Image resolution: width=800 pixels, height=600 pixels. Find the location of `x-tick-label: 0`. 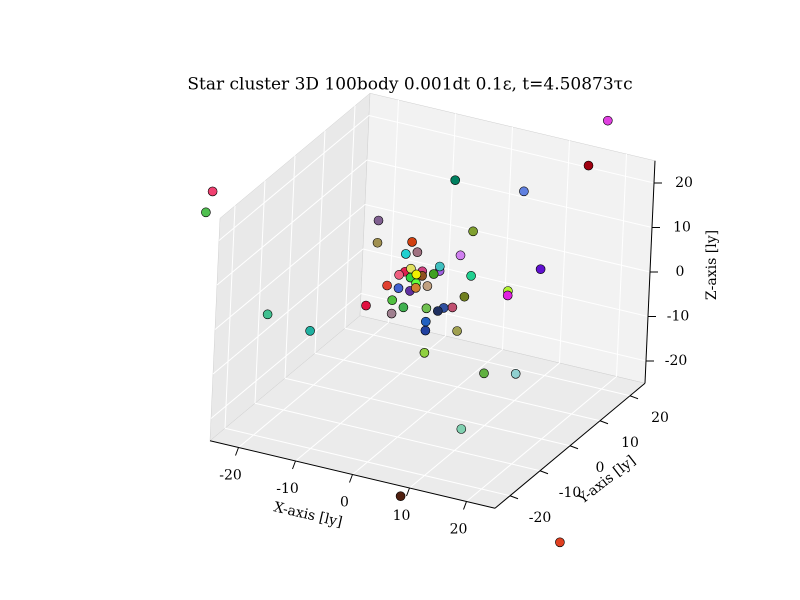

x-tick-label: 0 is located at coordinates (344, 503).